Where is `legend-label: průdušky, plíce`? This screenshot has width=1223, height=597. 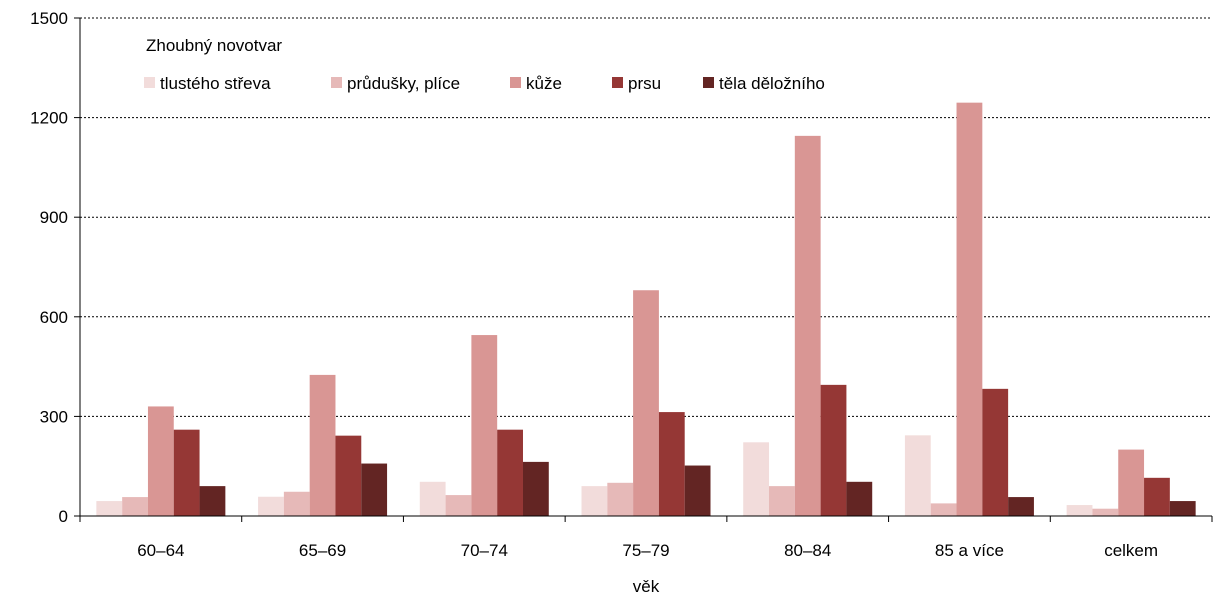 legend-label: průdušky, plíce is located at coordinates (403, 83).